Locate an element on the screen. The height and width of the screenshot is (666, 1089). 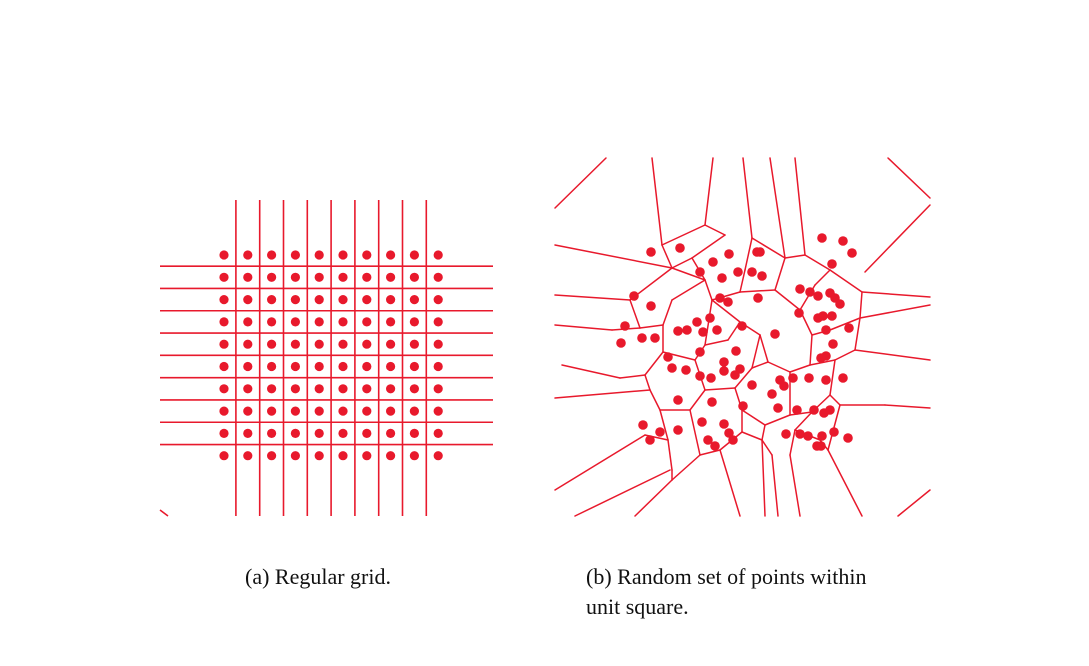
caption-regular-grid: (a) Regular grid. is located at coordinates (318, 576).